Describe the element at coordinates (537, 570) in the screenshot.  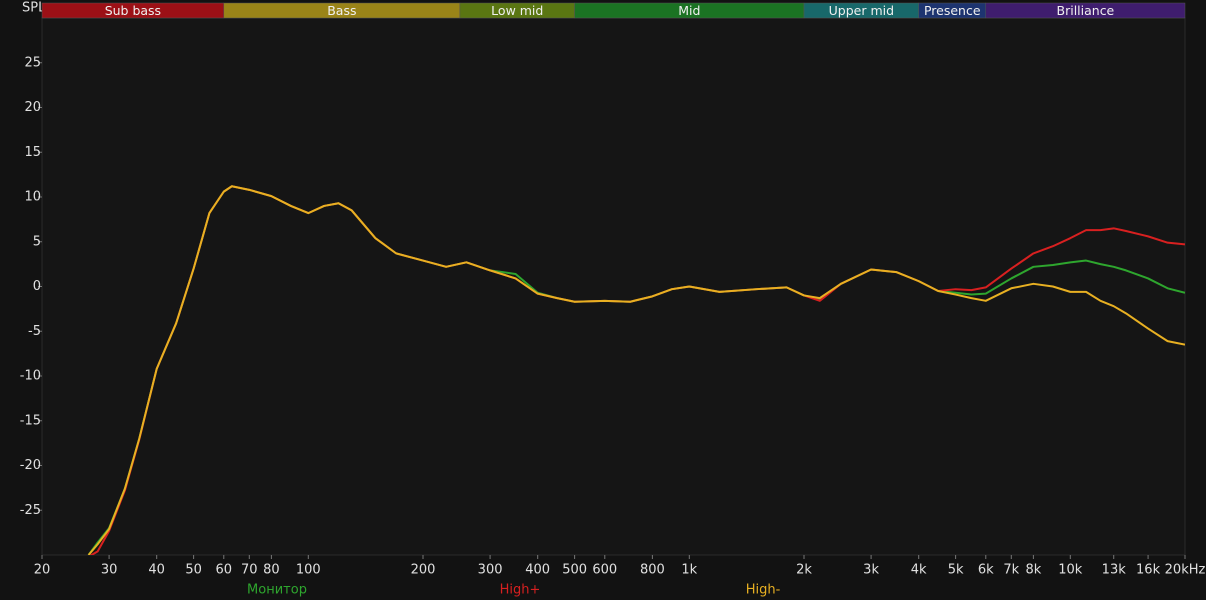
I see `x-tick-label: 400` at that location.